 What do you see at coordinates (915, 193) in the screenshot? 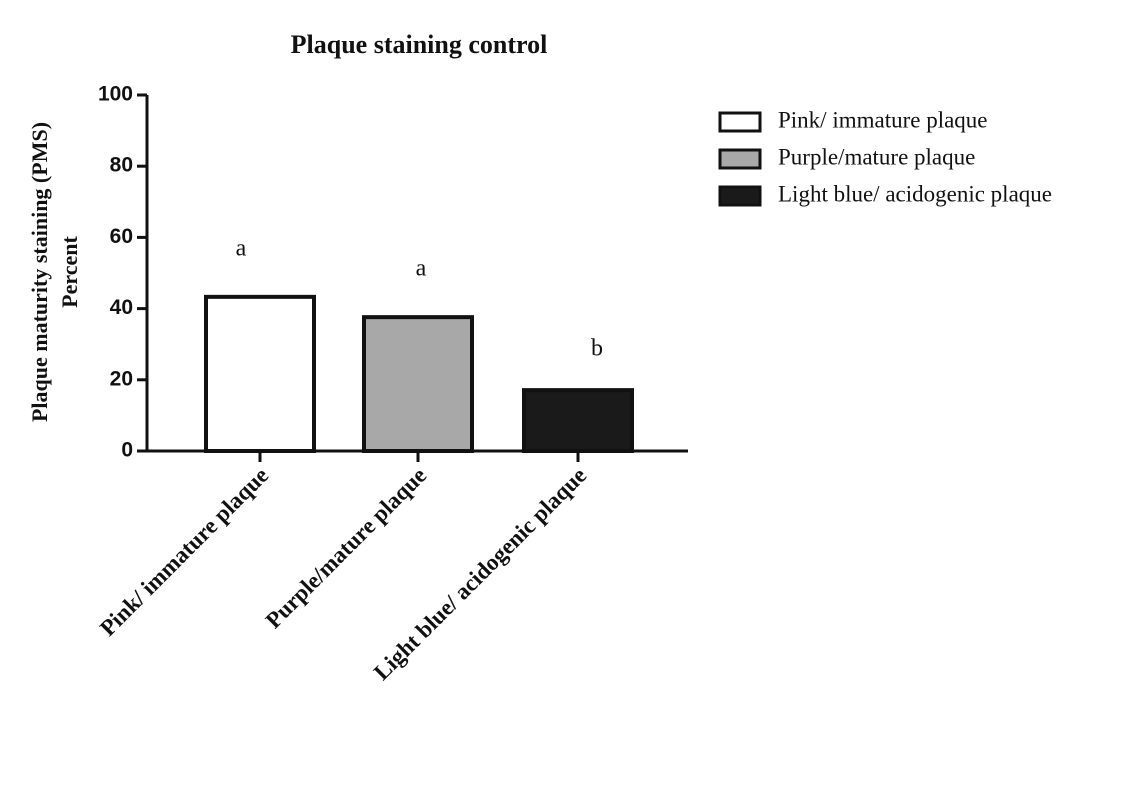
I see `legend-label: Light blue/ acidogenic plaque` at bounding box center [915, 193].